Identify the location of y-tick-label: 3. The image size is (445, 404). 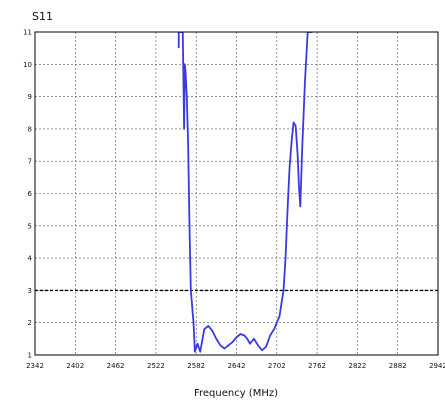
(30, 291).